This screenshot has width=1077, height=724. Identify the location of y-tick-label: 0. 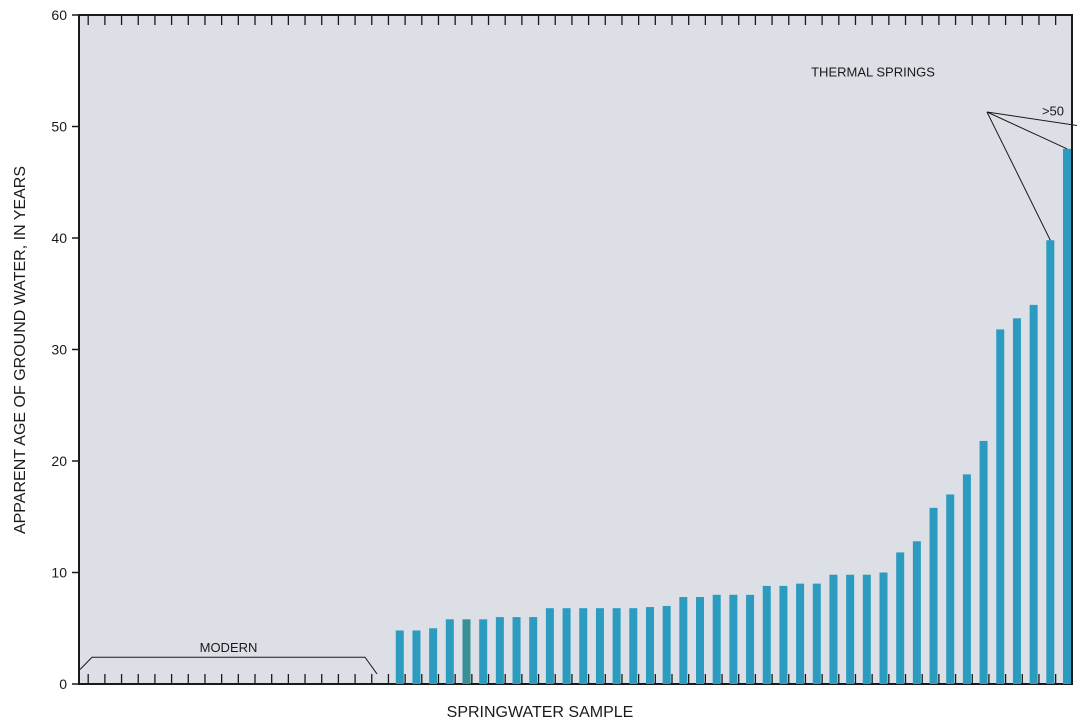
(63, 684).